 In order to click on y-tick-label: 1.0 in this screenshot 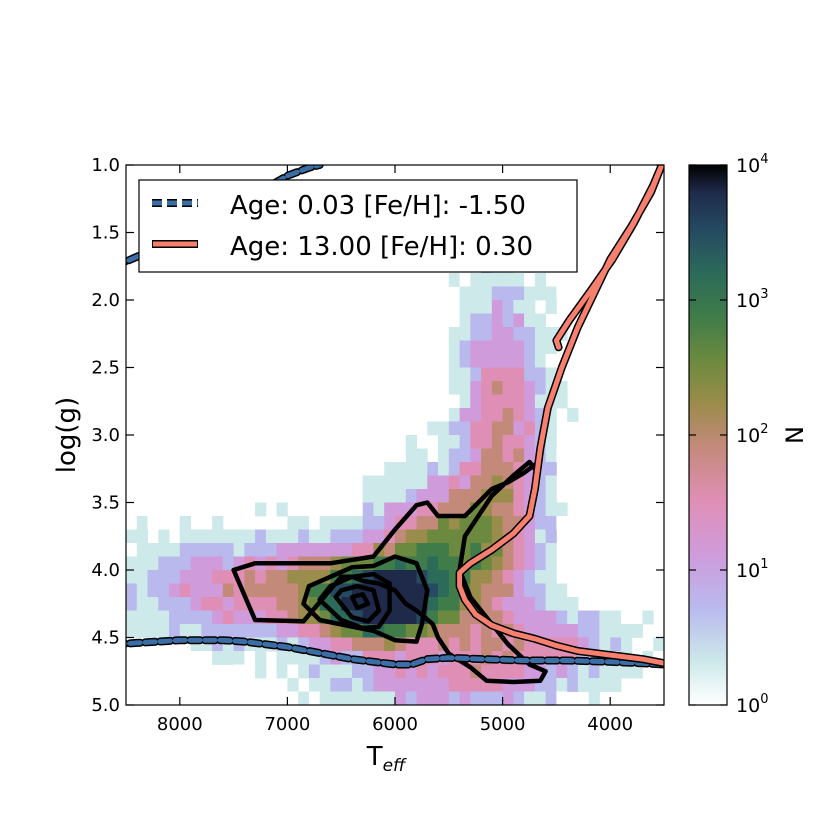, I will do `click(105, 165)`.